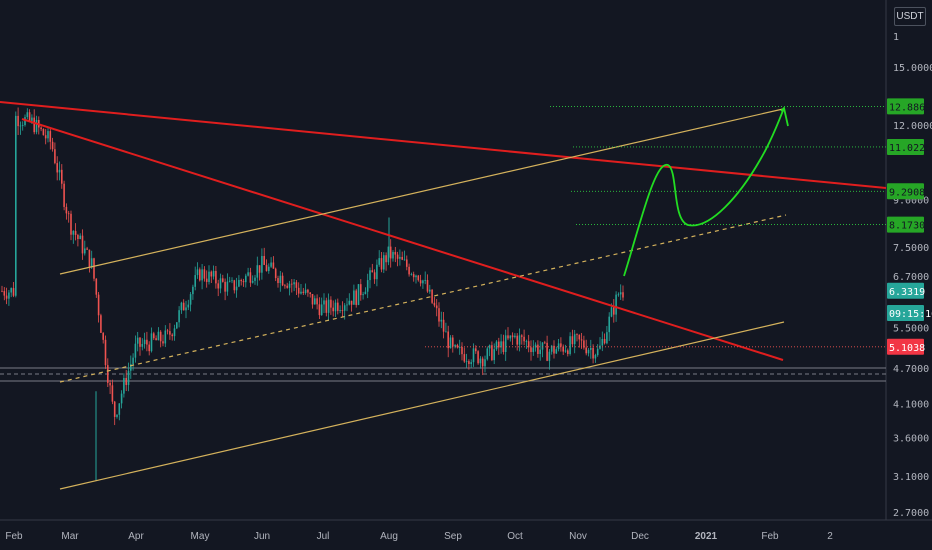 Image resolution: width=932 pixels, height=550 pixels. What do you see at coordinates (910, 16) in the screenshot?
I see `currency-label: USDT` at bounding box center [910, 16].